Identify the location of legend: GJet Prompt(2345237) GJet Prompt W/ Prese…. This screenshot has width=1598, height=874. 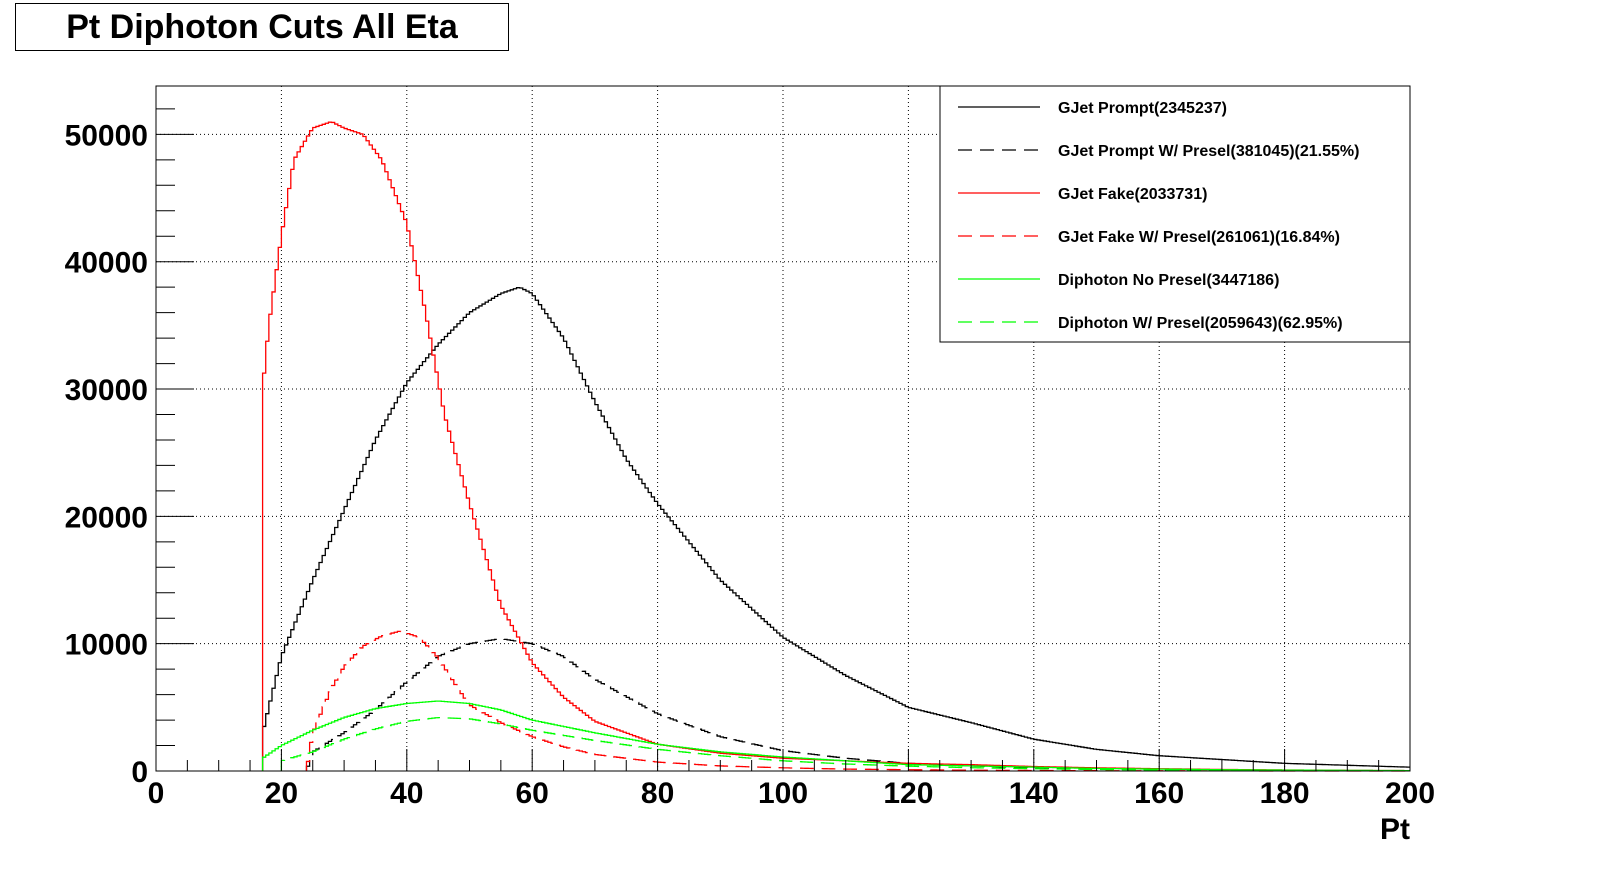
(1175, 214).